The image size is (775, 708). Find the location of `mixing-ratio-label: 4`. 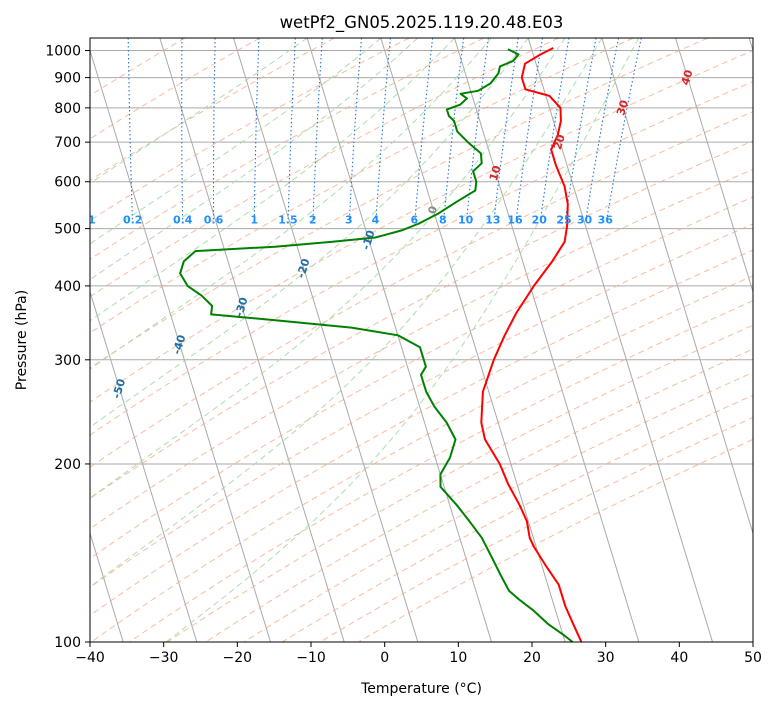

mixing-ratio-label: 4 is located at coordinates (376, 220).